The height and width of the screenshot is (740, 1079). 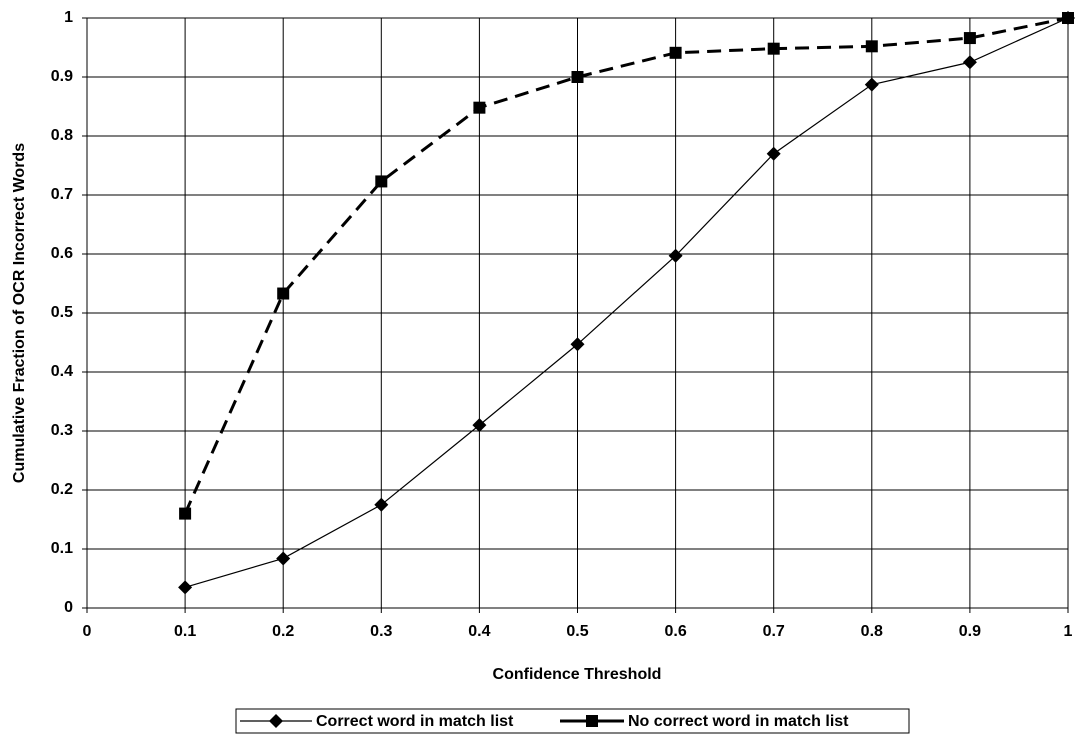 What do you see at coordinates (62, 548) in the screenshot?
I see `y-tick-label: 0.1` at bounding box center [62, 548].